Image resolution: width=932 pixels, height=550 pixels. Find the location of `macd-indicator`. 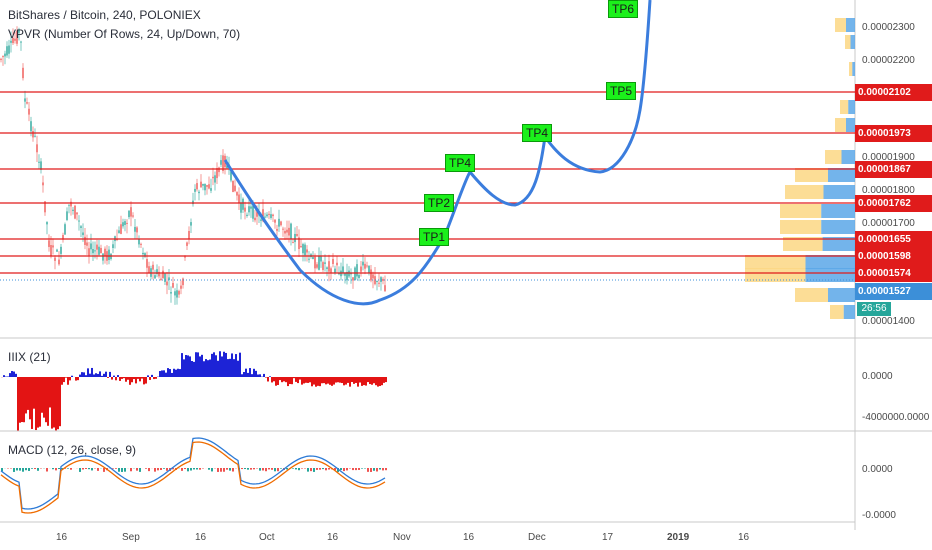

macd-indicator is located at coordinates (193, 475).